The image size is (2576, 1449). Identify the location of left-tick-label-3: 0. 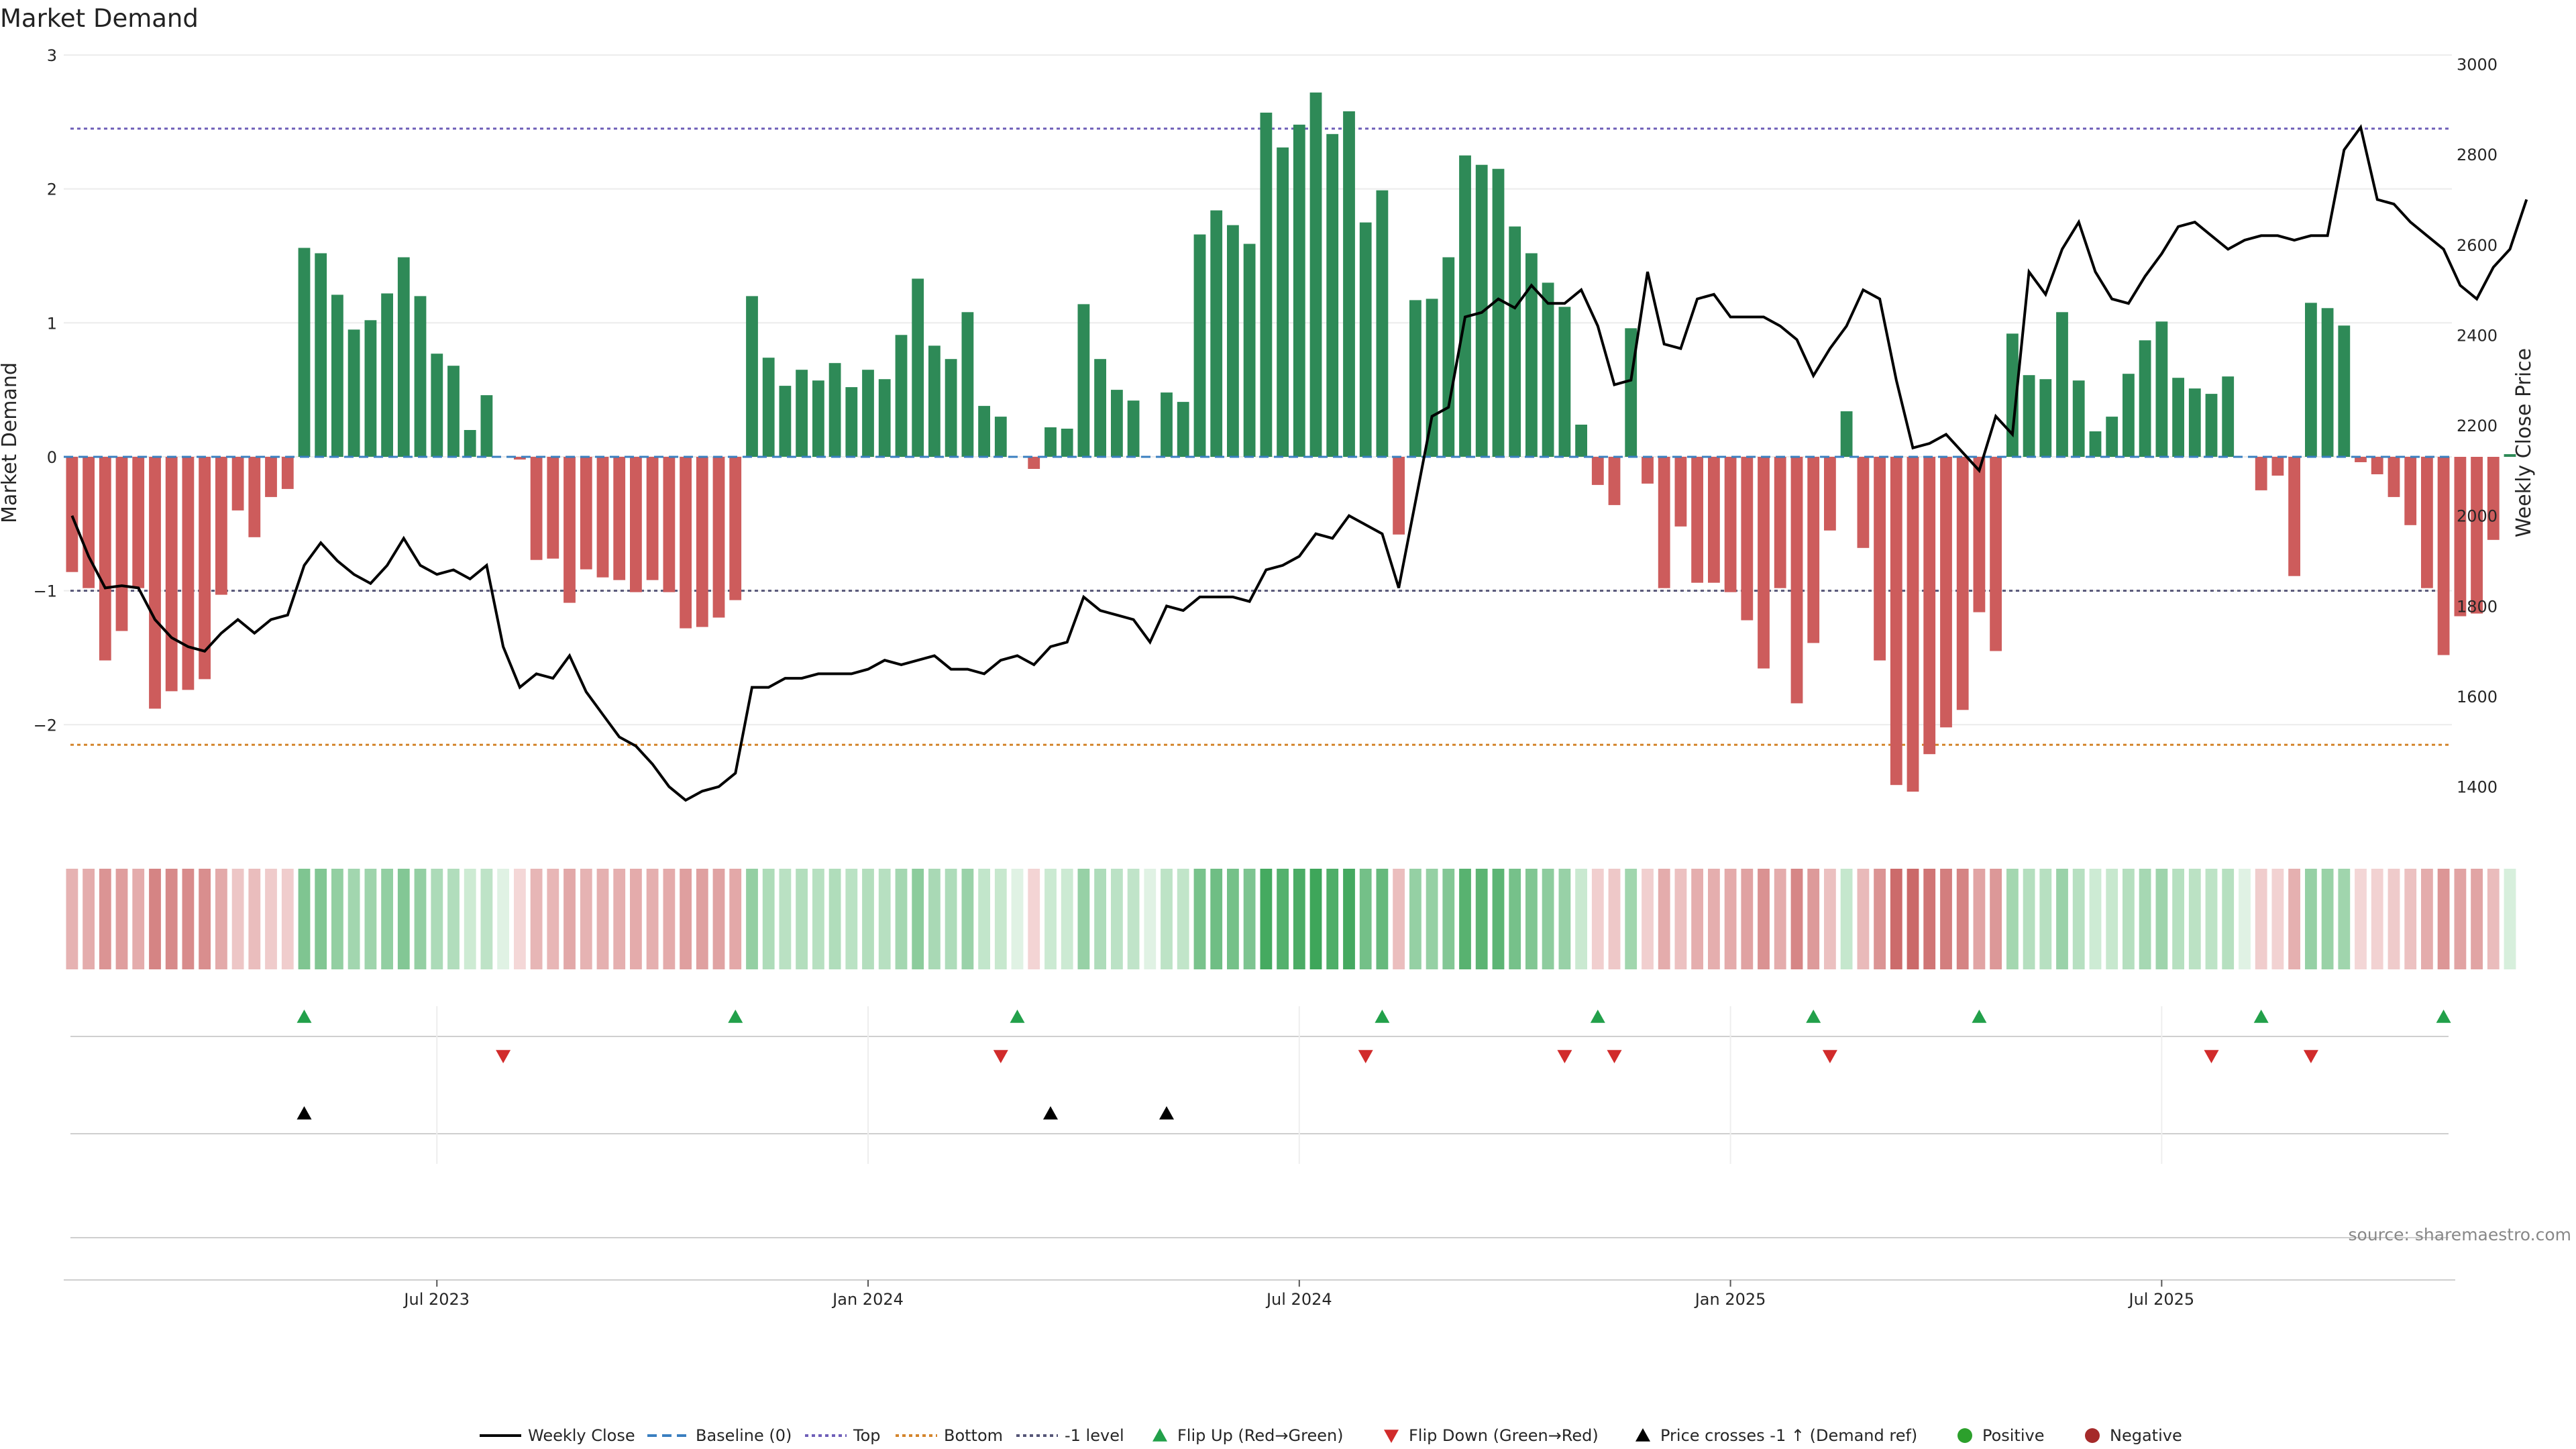
(52, 457).